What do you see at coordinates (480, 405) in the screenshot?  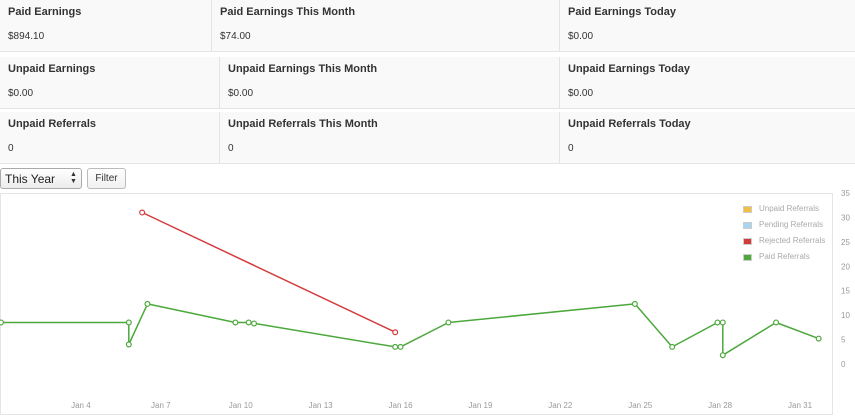 I see `x-tick-label: Jan 19` at bounding box center [480, 405].